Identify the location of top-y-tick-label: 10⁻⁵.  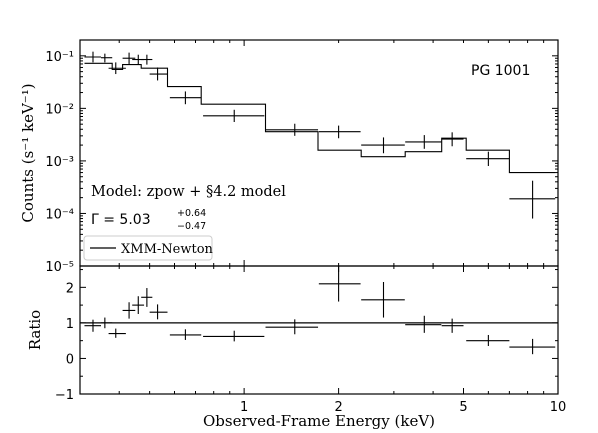
(59, 267).